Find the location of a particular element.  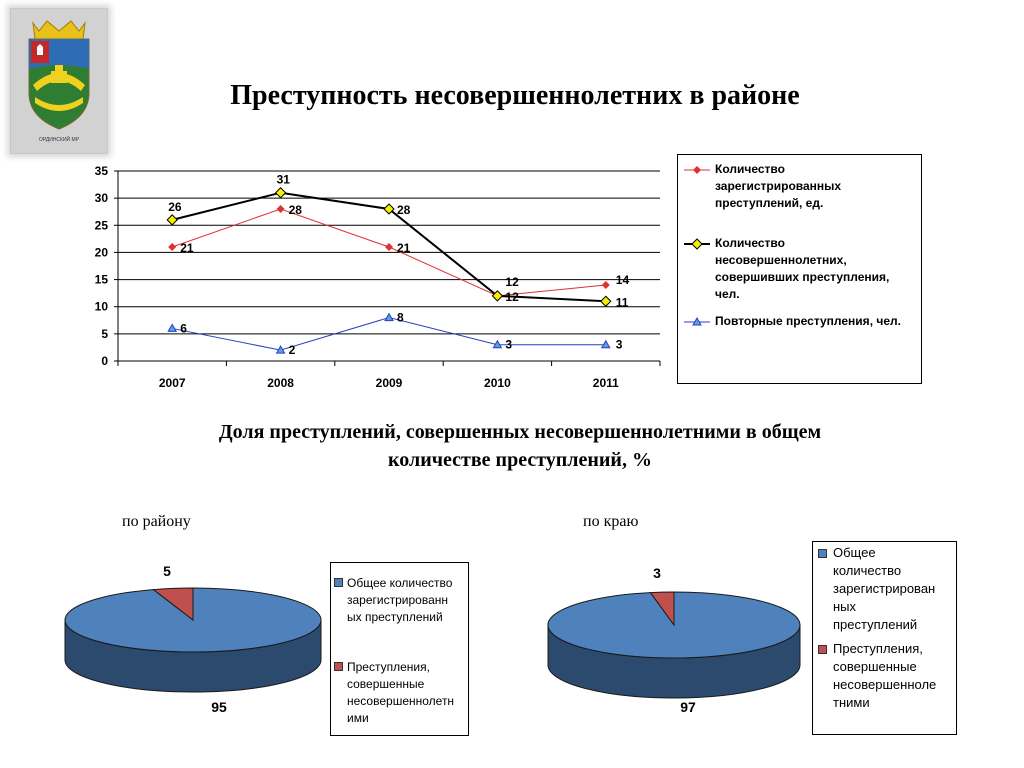

line-chart-series is located at coordinates (389, 270).